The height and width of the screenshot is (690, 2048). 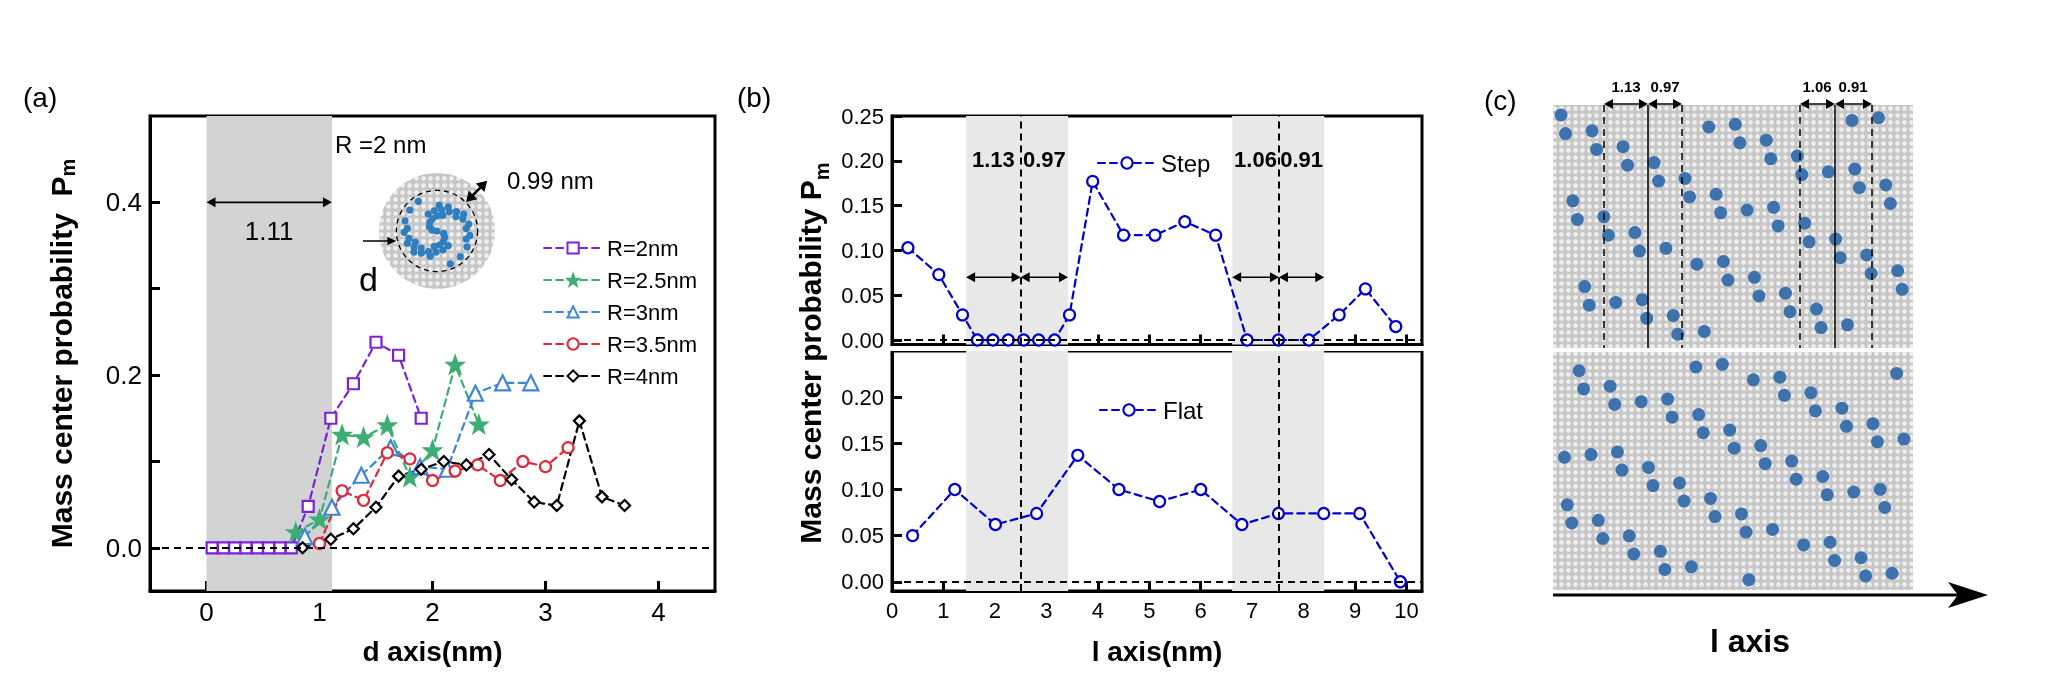 What do you see at coordinates (123, 547) in the screenshot?
I see `y-tick-label: 0.0` at bounding box center [123, 547].